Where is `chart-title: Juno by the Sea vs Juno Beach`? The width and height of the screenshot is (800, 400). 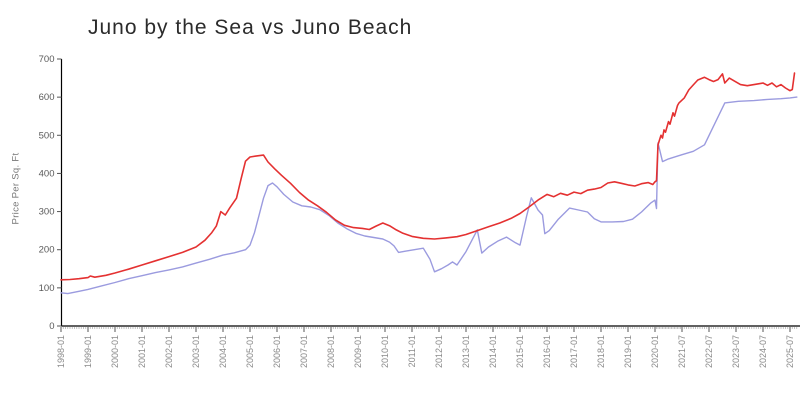 chart-title: Juno by the Sea vs Juno Beach is located at coordinates (250, 27).